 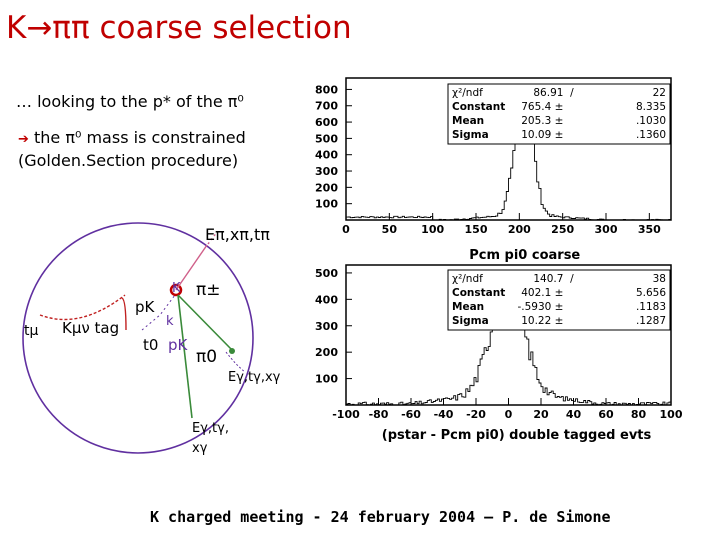 What do you see at coordinates (23, 139) in the screenshot?
I see `arrow-icon: ➔` at bounding box center [23, 139].